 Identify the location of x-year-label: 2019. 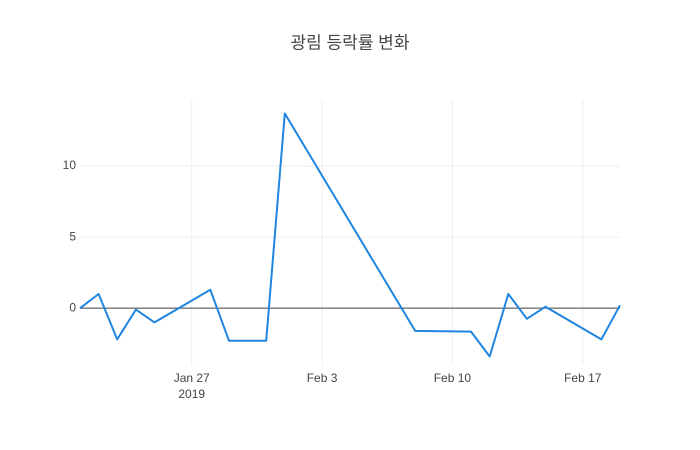
(191, 394).